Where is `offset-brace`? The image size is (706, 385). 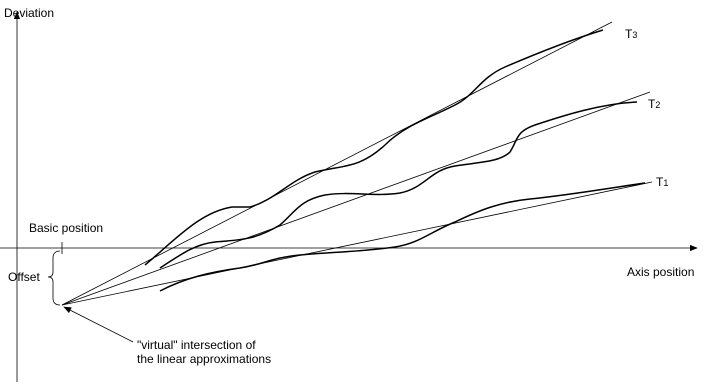 offset-brace is located at coordinates (54, 278).